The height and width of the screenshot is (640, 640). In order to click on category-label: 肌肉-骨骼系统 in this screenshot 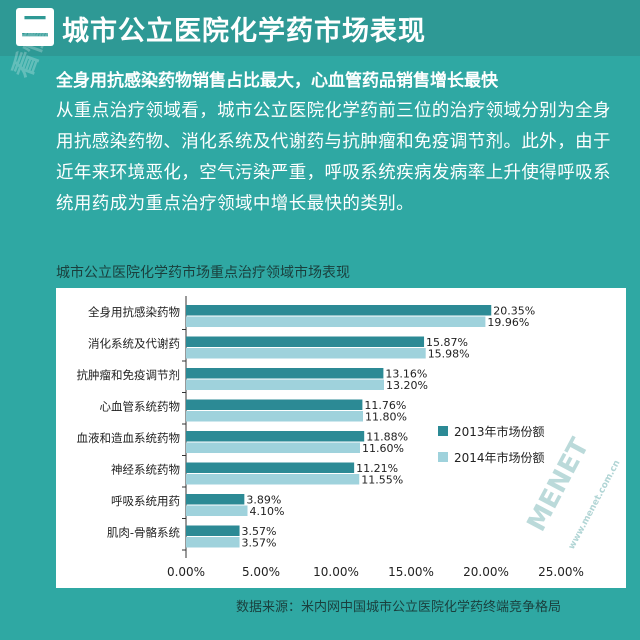, I will do `click(144, 533)`.